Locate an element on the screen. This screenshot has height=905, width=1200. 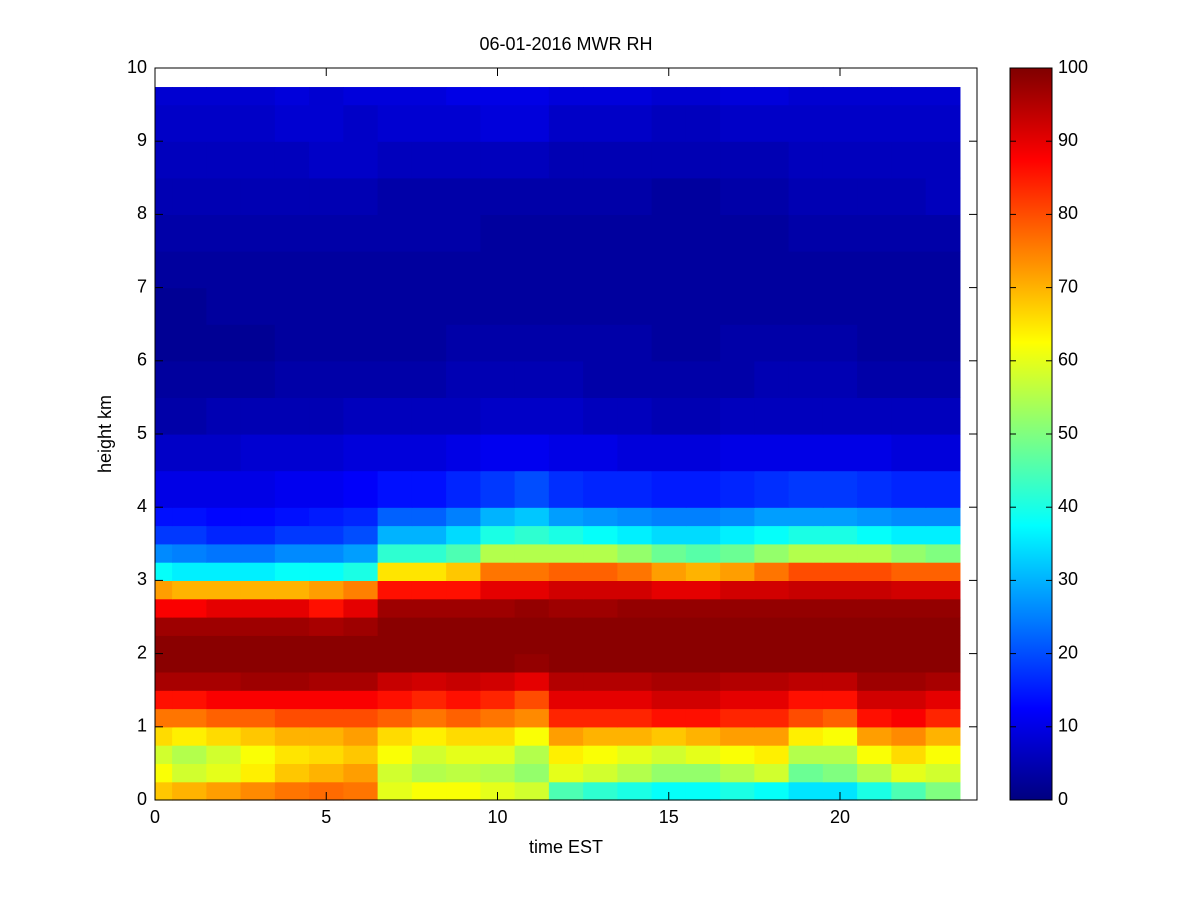
y-tick-label: 1 is located at coordinates (142, 726).